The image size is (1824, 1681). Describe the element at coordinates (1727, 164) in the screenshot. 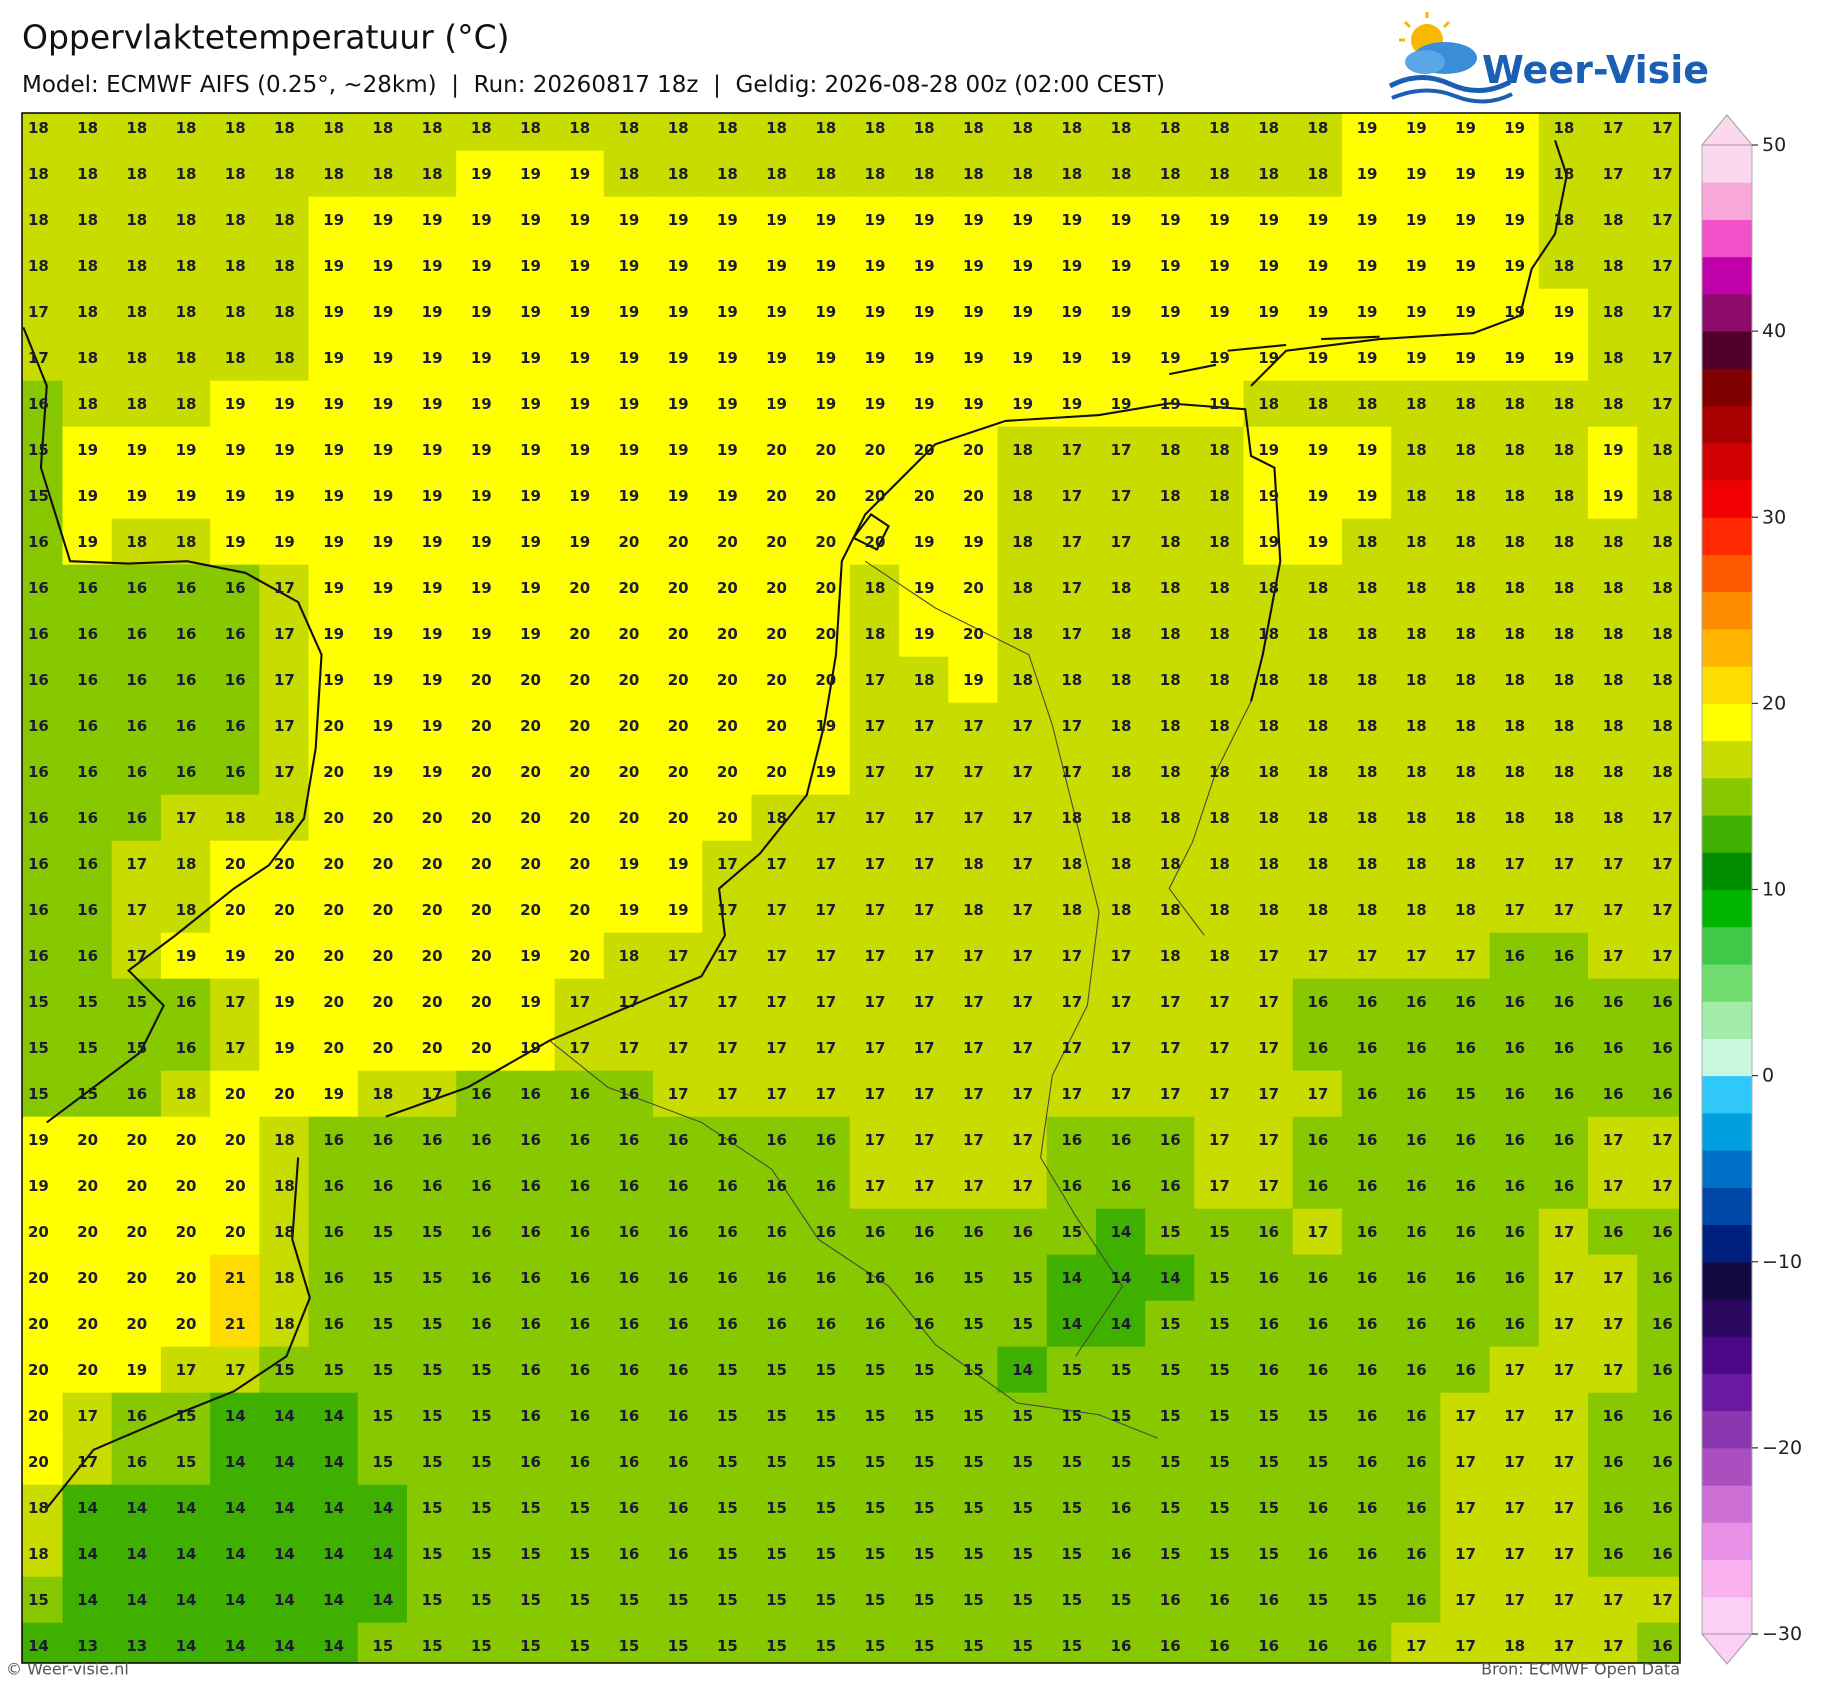

I see `colorbar-bin` at that location.